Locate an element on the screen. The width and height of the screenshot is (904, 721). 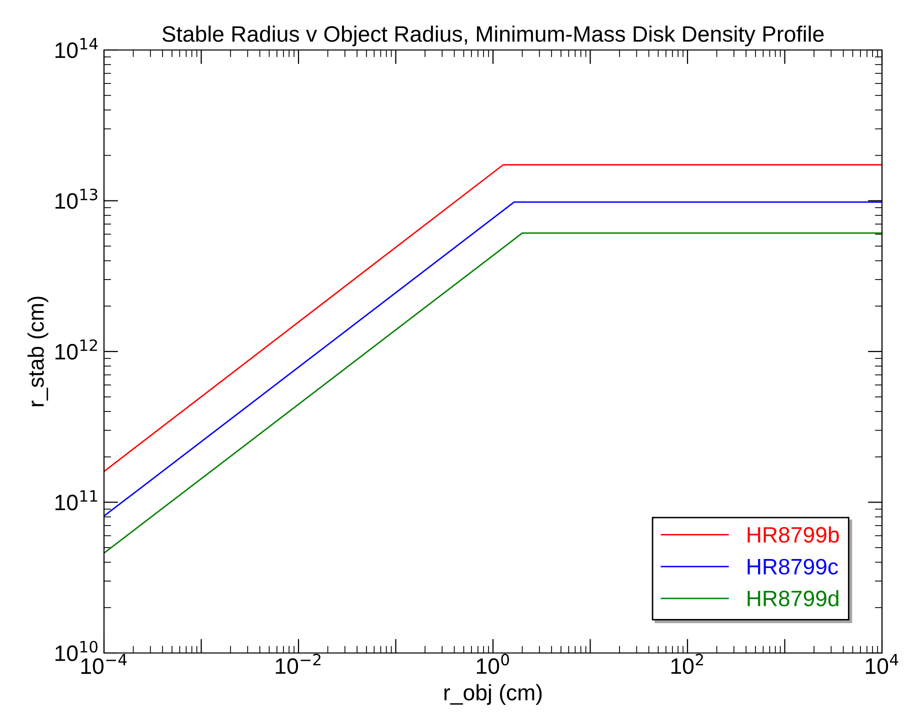
x-tick-label: 10$^{0}$ is located at coordinates (493, 664).